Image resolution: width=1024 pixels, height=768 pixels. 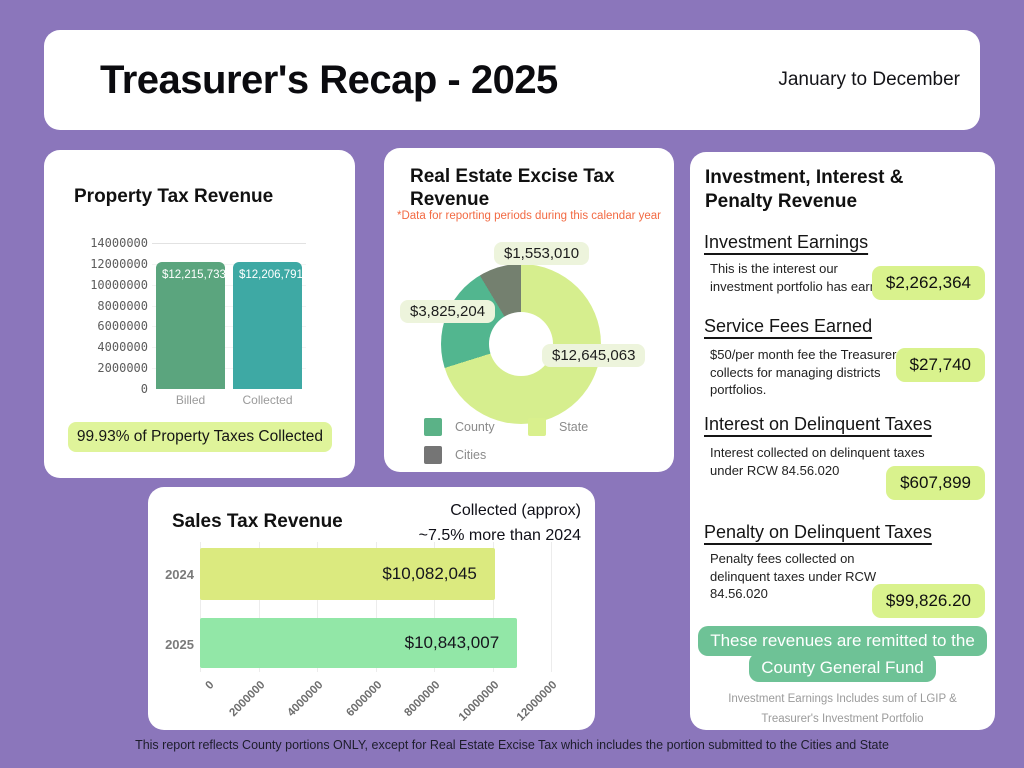 I want to click on billed-bar: $12,215,733, so click(x=191, y=325).